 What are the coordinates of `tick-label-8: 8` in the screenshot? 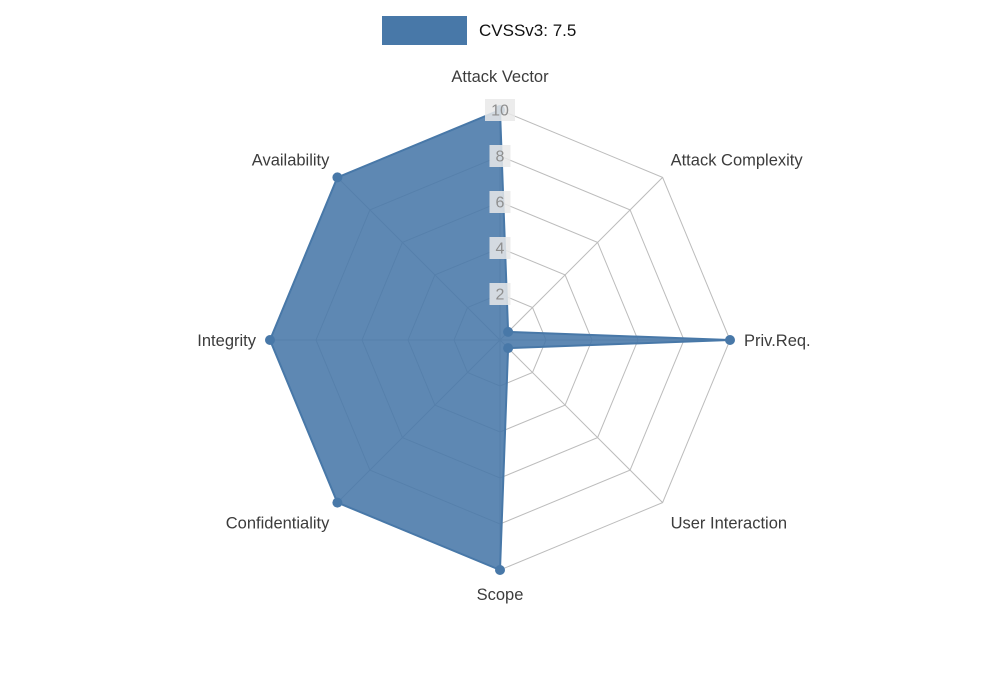 It's located at (500, 157).